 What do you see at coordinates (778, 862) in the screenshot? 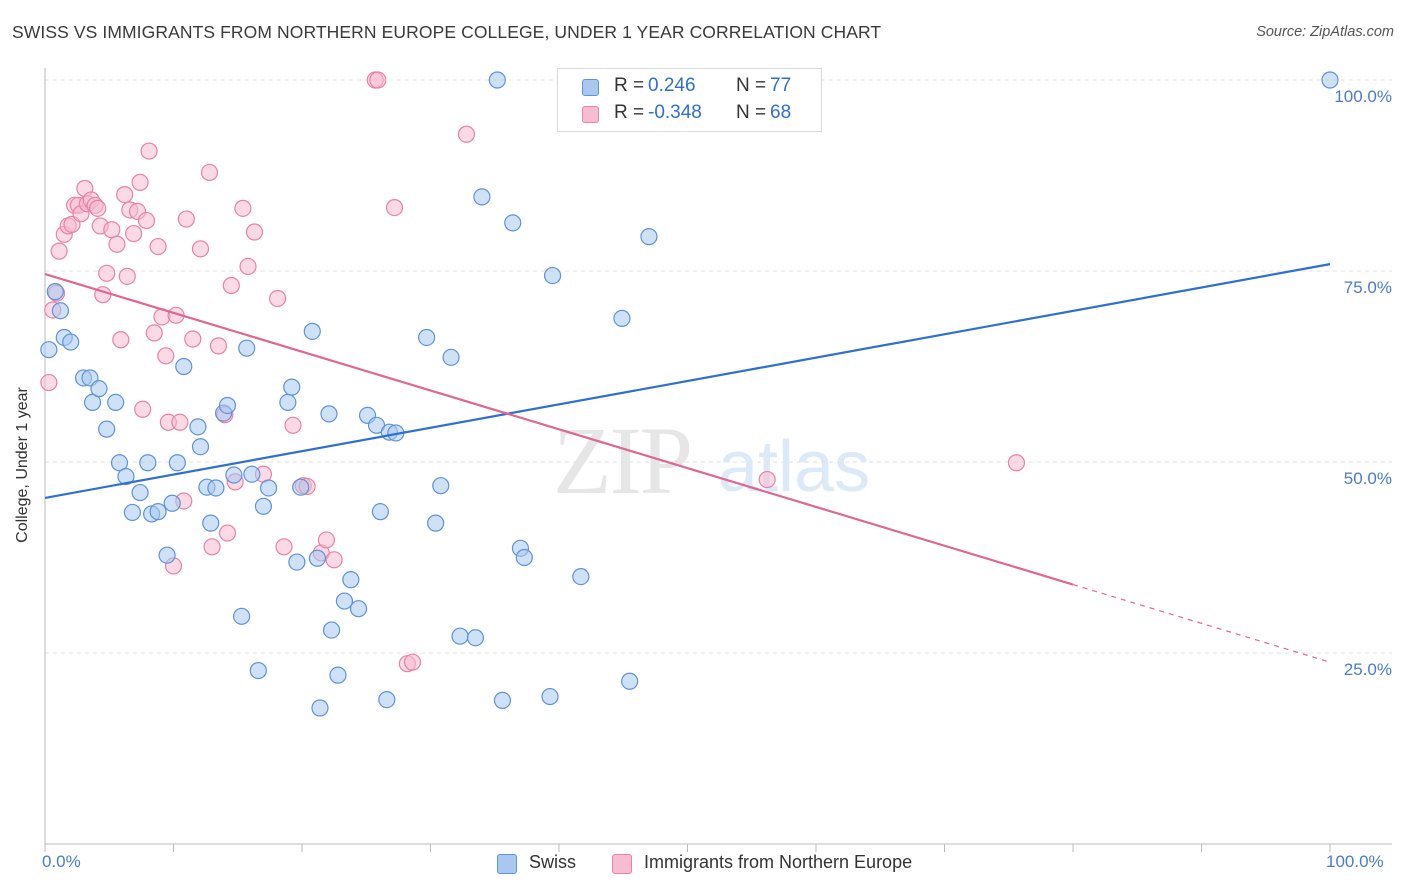
I see `legend-label-immigrants: Immigrants from Northern Europe` at bounding box center [778, 862].